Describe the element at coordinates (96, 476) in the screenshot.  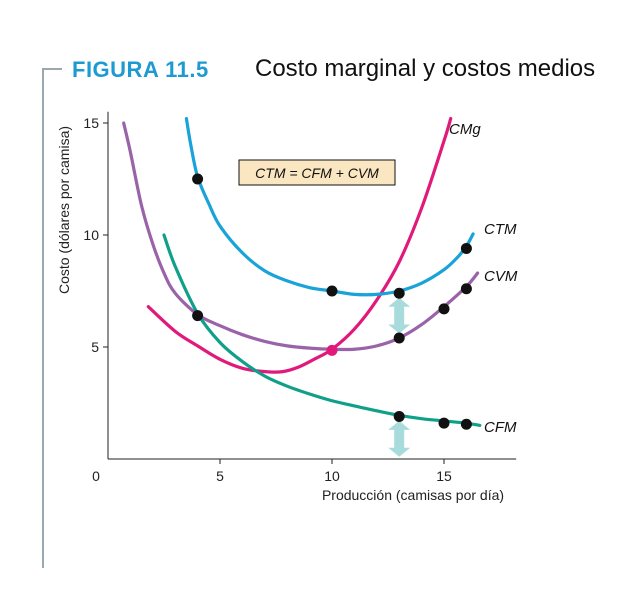
I see `x-tick-label: 0` at that location.